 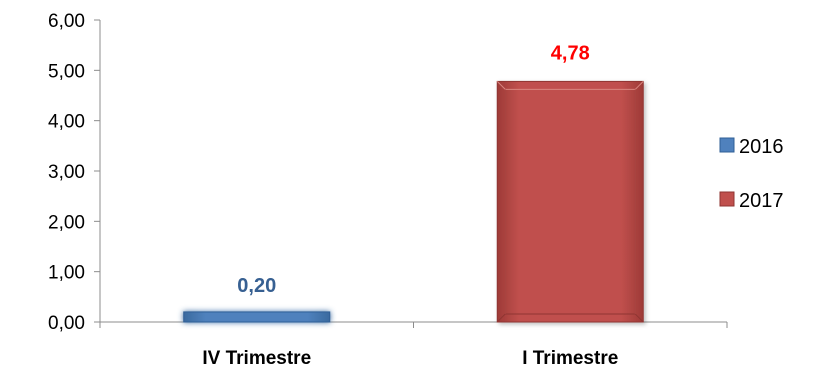 What do you see at coordinates (570, 53) in the screenshot?
I see `data-label: 4,78` at bounding box center [570, 53].